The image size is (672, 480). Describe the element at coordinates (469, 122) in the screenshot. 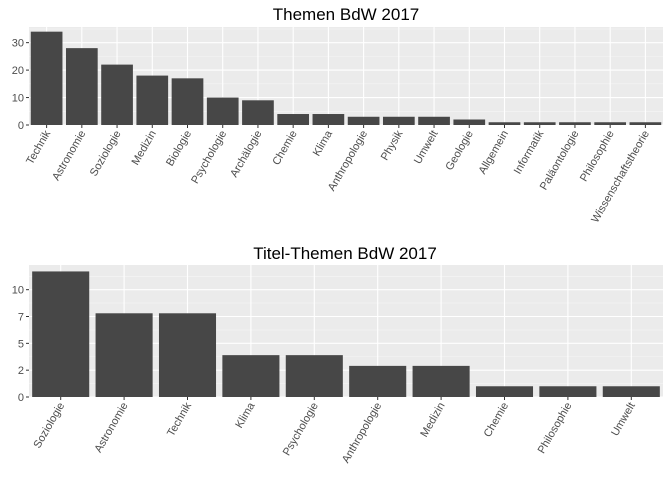

I see `bar-geologie` at that location.